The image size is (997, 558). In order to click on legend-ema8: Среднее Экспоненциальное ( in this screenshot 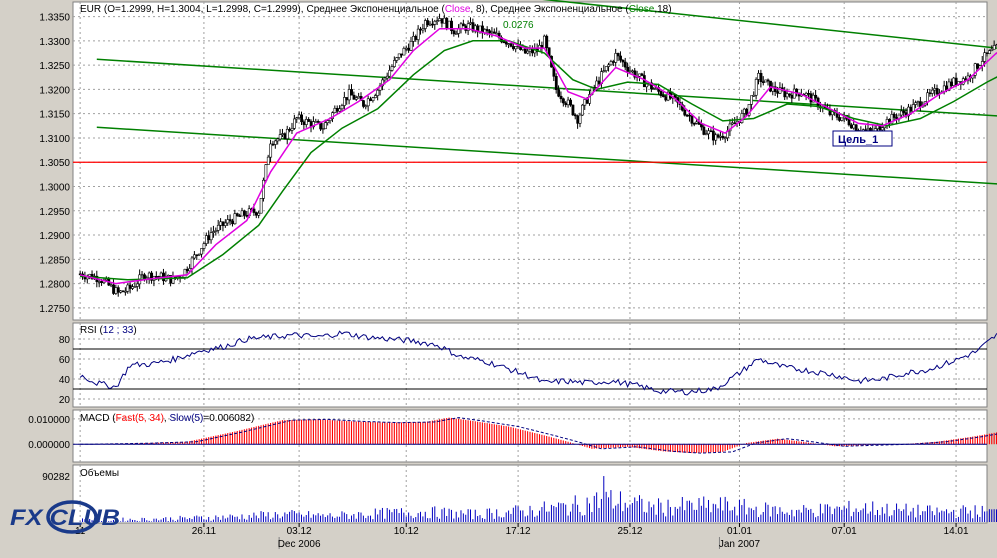, I will do `click(376, 9)`.